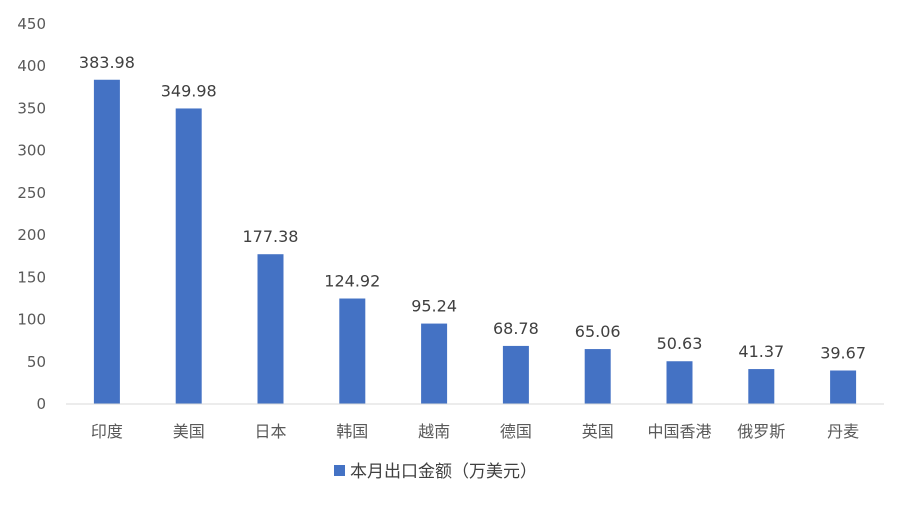 The width and height of the screenshot is (907, 509). I want to click on legend-swatch, so click(339, 470).